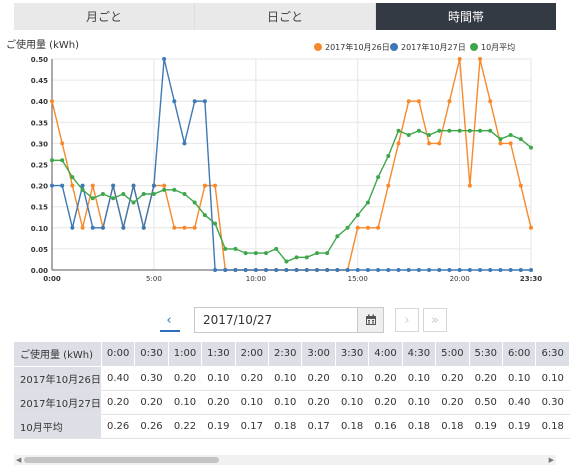 The height and width of the screenshot is (469, 570). What do you see at coordinates (452, 354) in the screenshot?
I see `column-header: 5:00` at bounding box center [452, 354].